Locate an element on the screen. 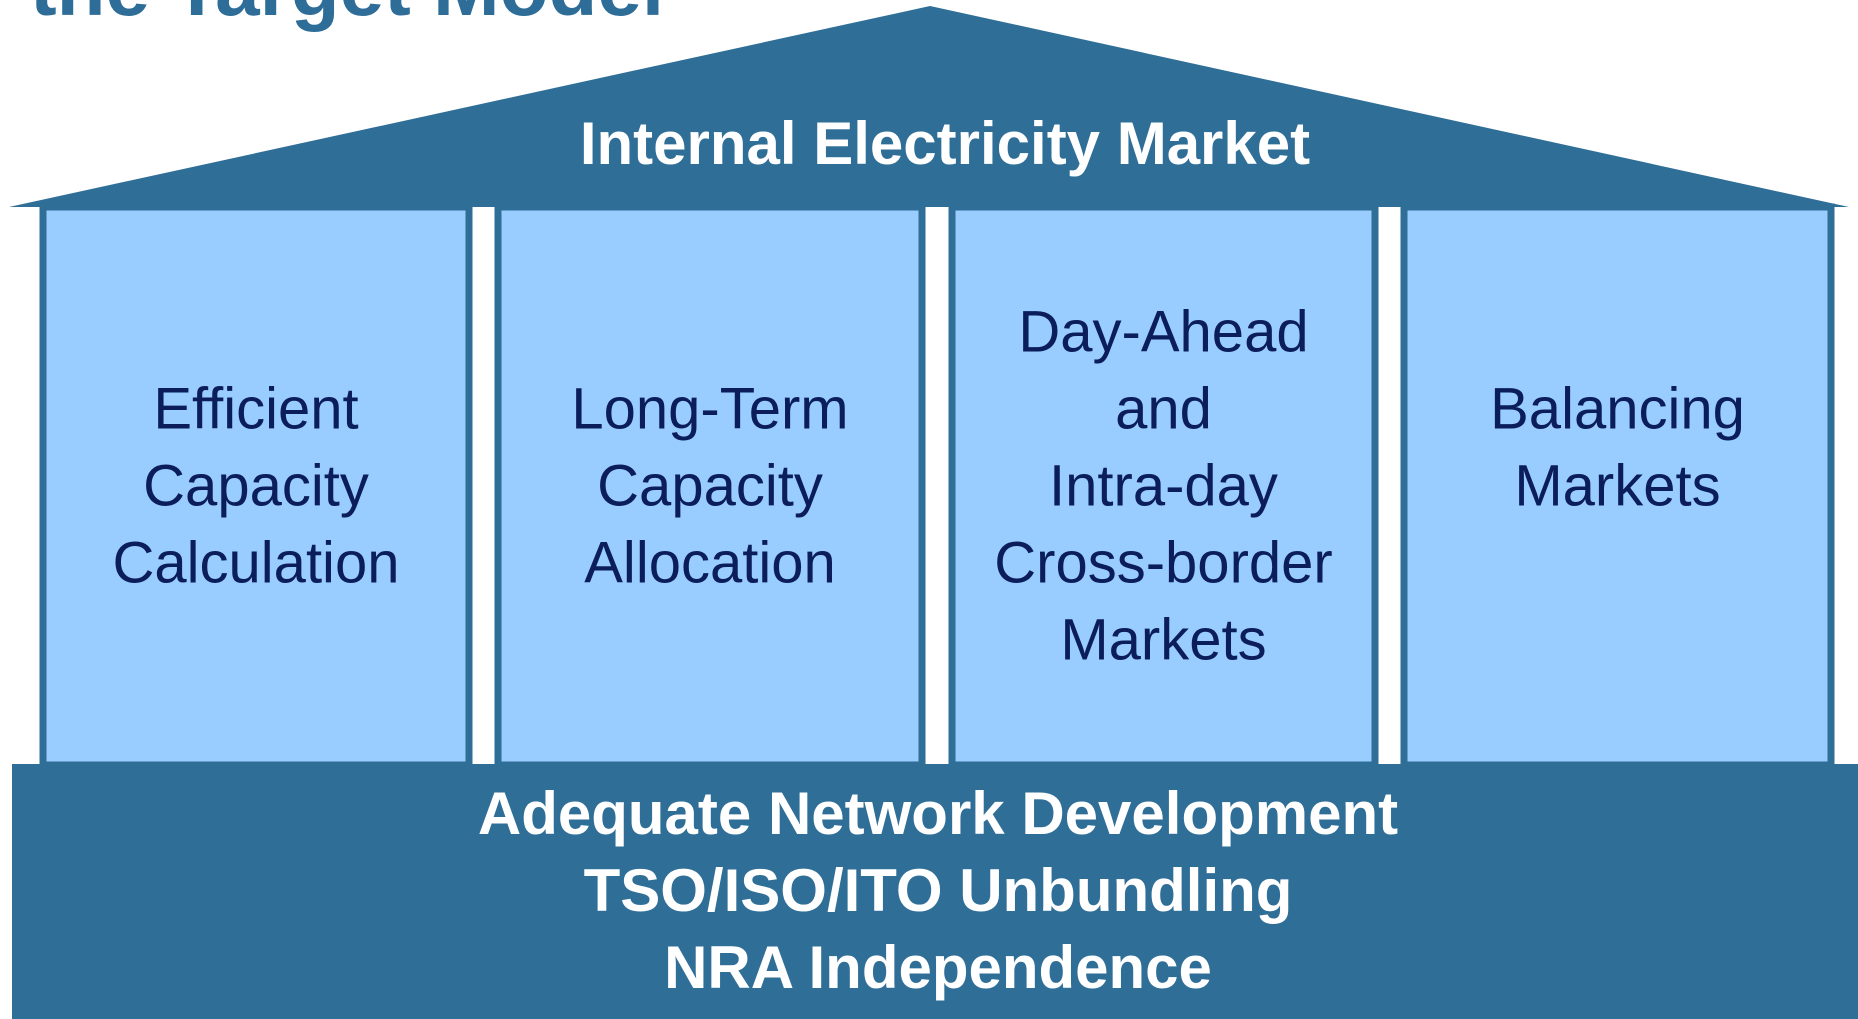  pillar-label: Cross-border is located at coordinates (1163, 562).